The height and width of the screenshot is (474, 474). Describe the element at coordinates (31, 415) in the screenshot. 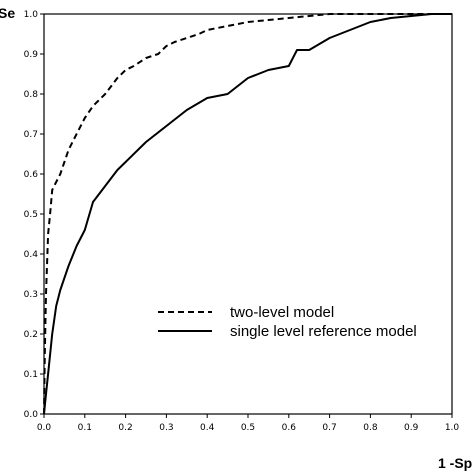

I see `y-tick-label: 0.0` at that location.